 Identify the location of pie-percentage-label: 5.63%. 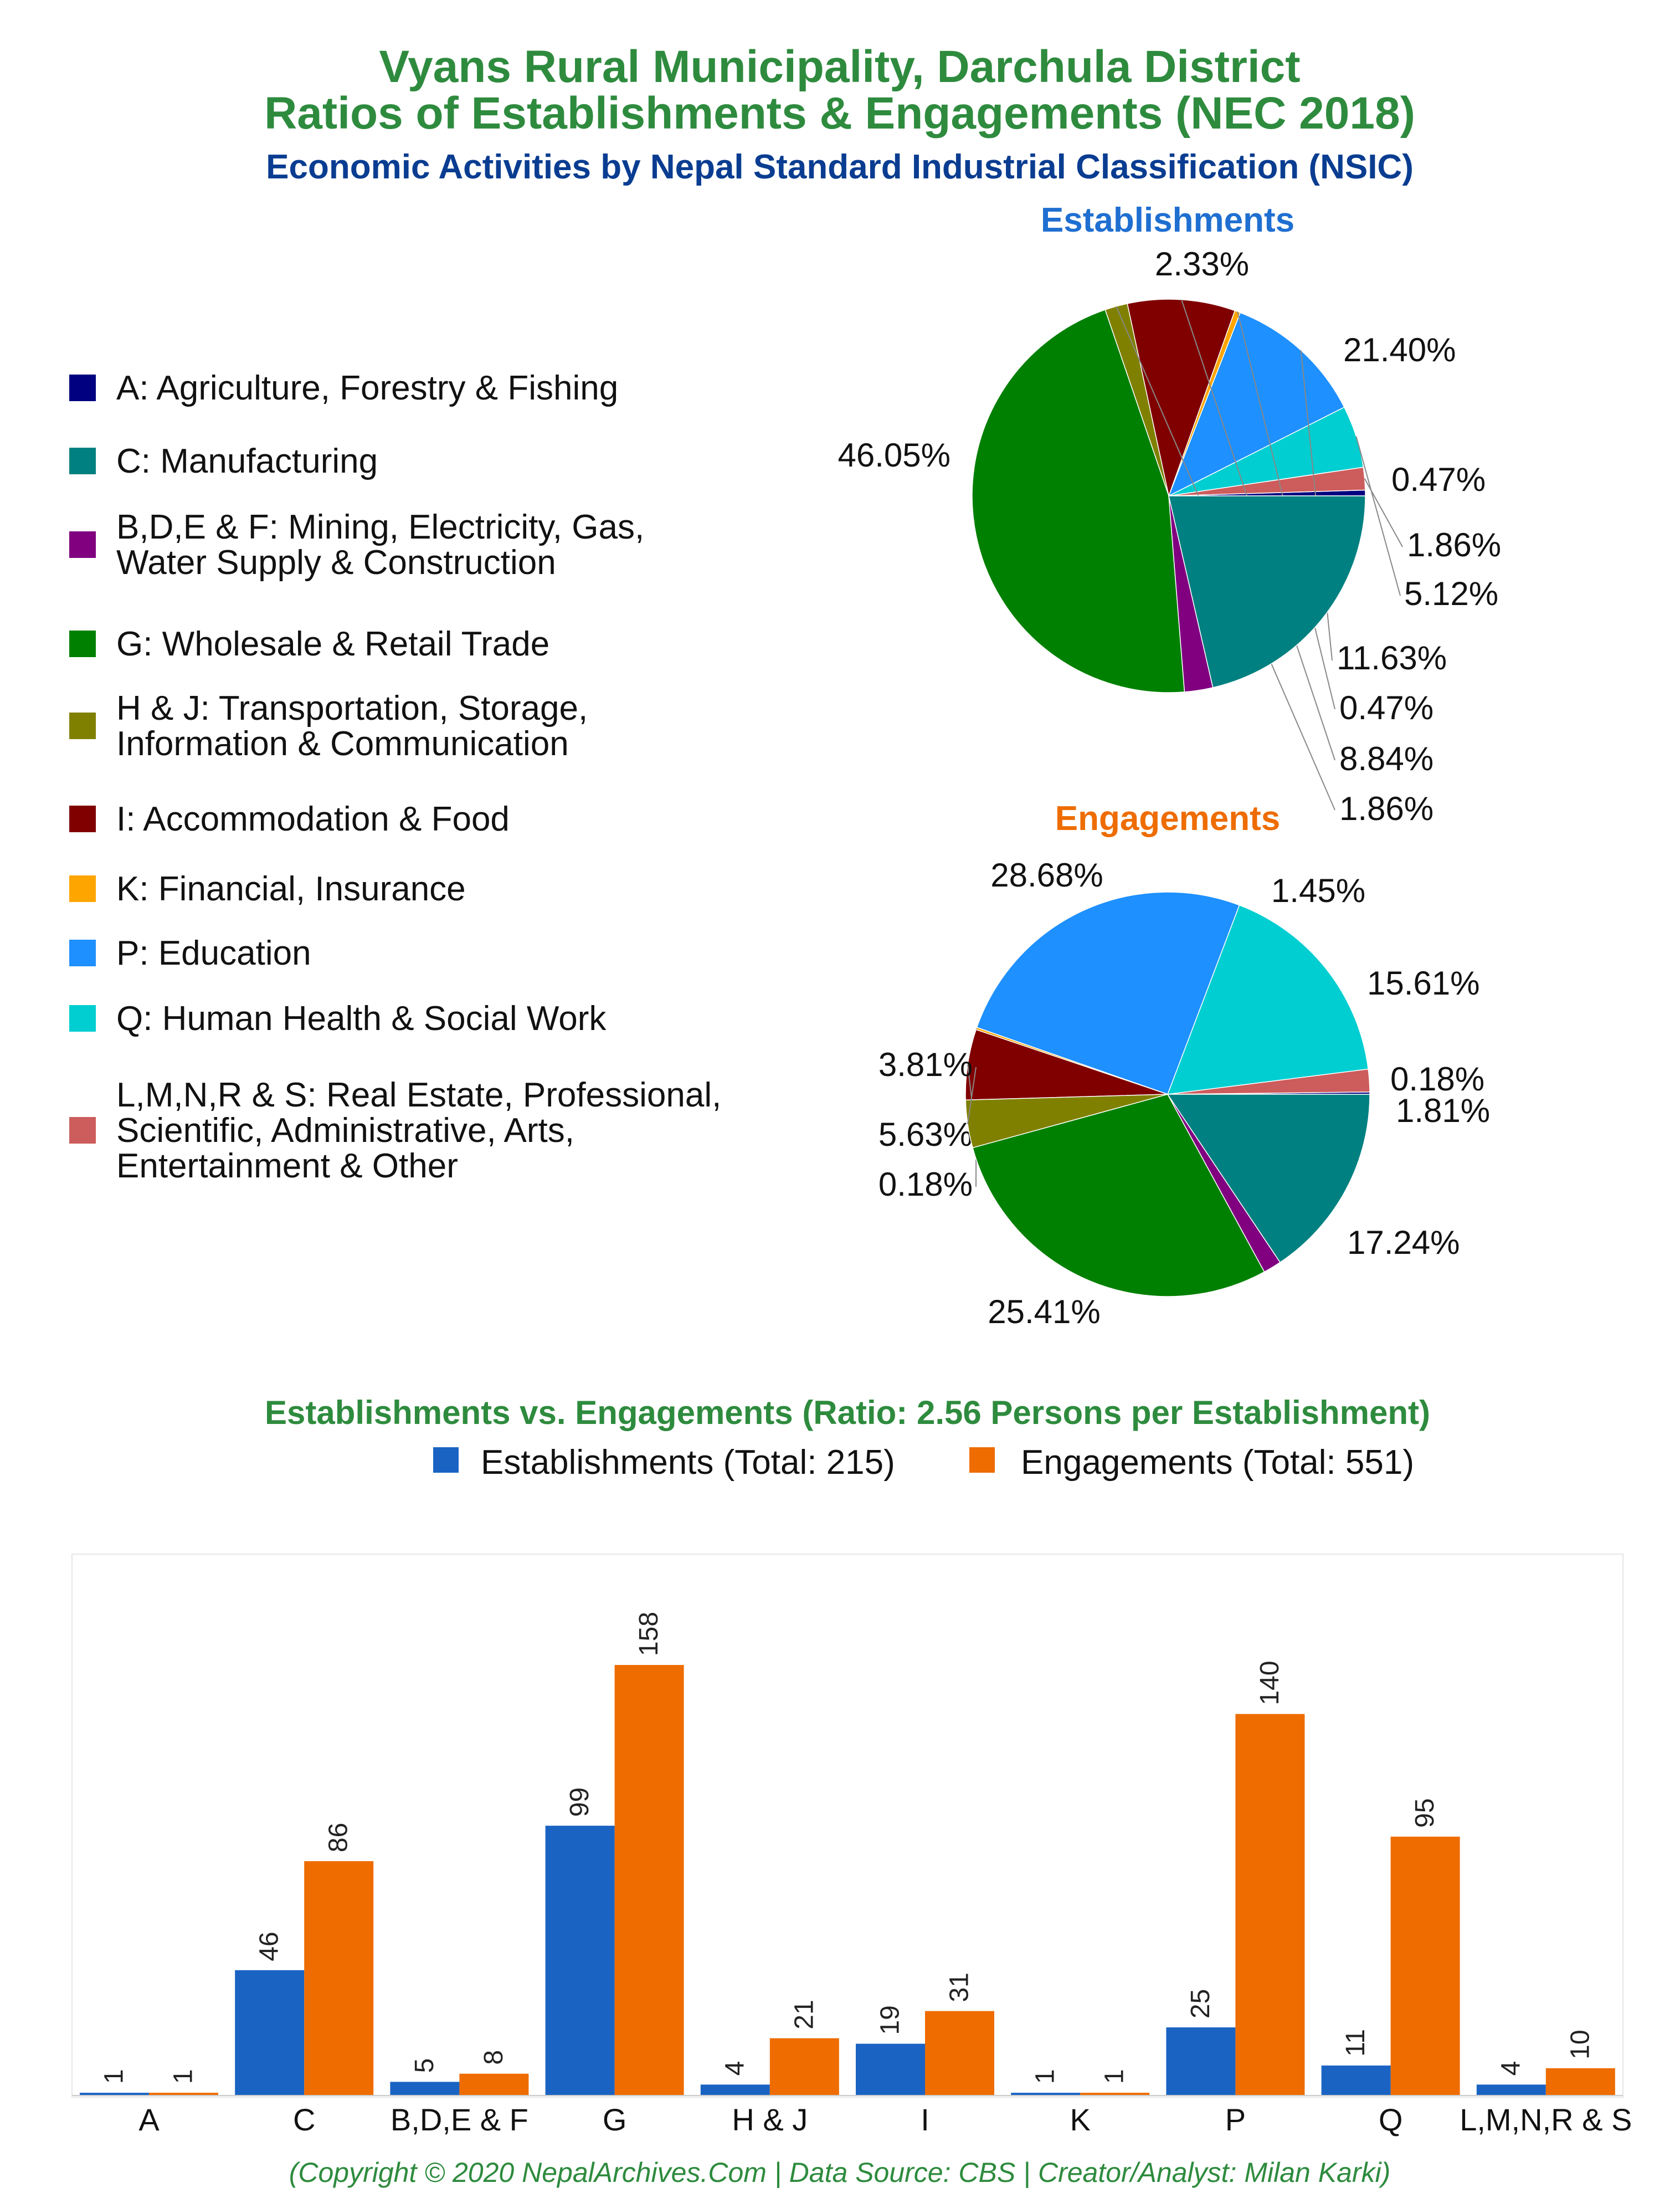
(925, 1134).